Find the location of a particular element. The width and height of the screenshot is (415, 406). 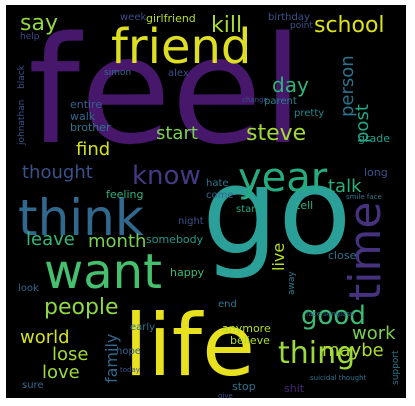

word: black is located at coordinates (22, 77).